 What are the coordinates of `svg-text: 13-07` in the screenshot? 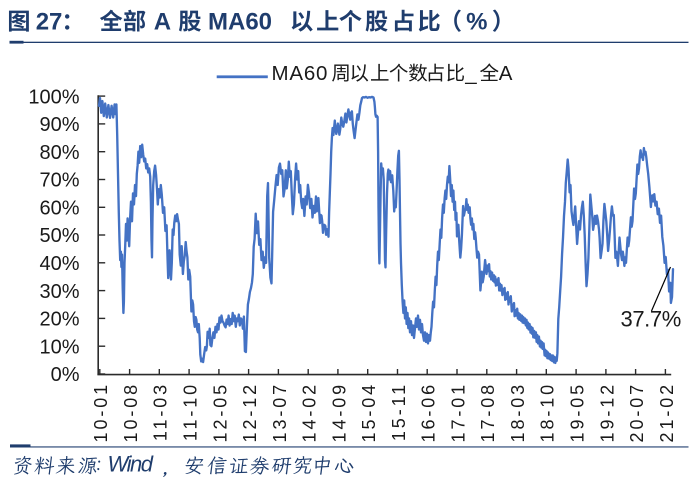 It's located at (280, 412).